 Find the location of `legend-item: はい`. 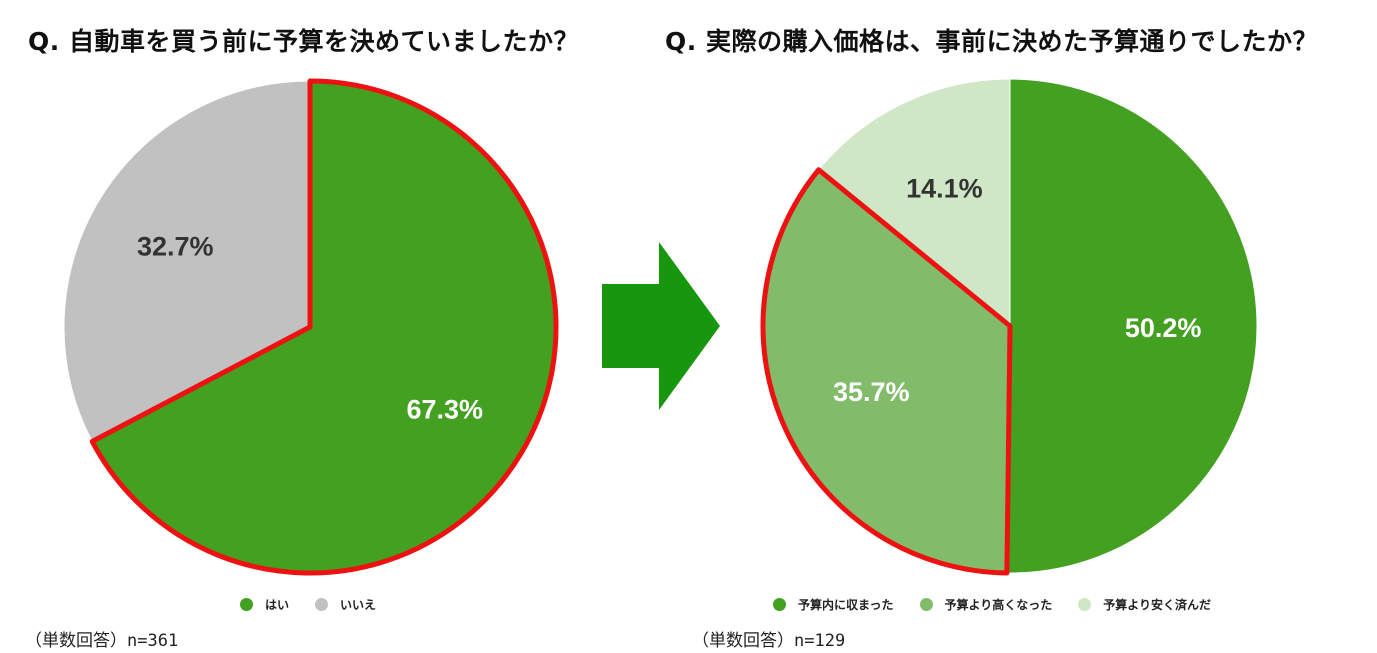

legend-item: はい is located at coordinates (264, 604).